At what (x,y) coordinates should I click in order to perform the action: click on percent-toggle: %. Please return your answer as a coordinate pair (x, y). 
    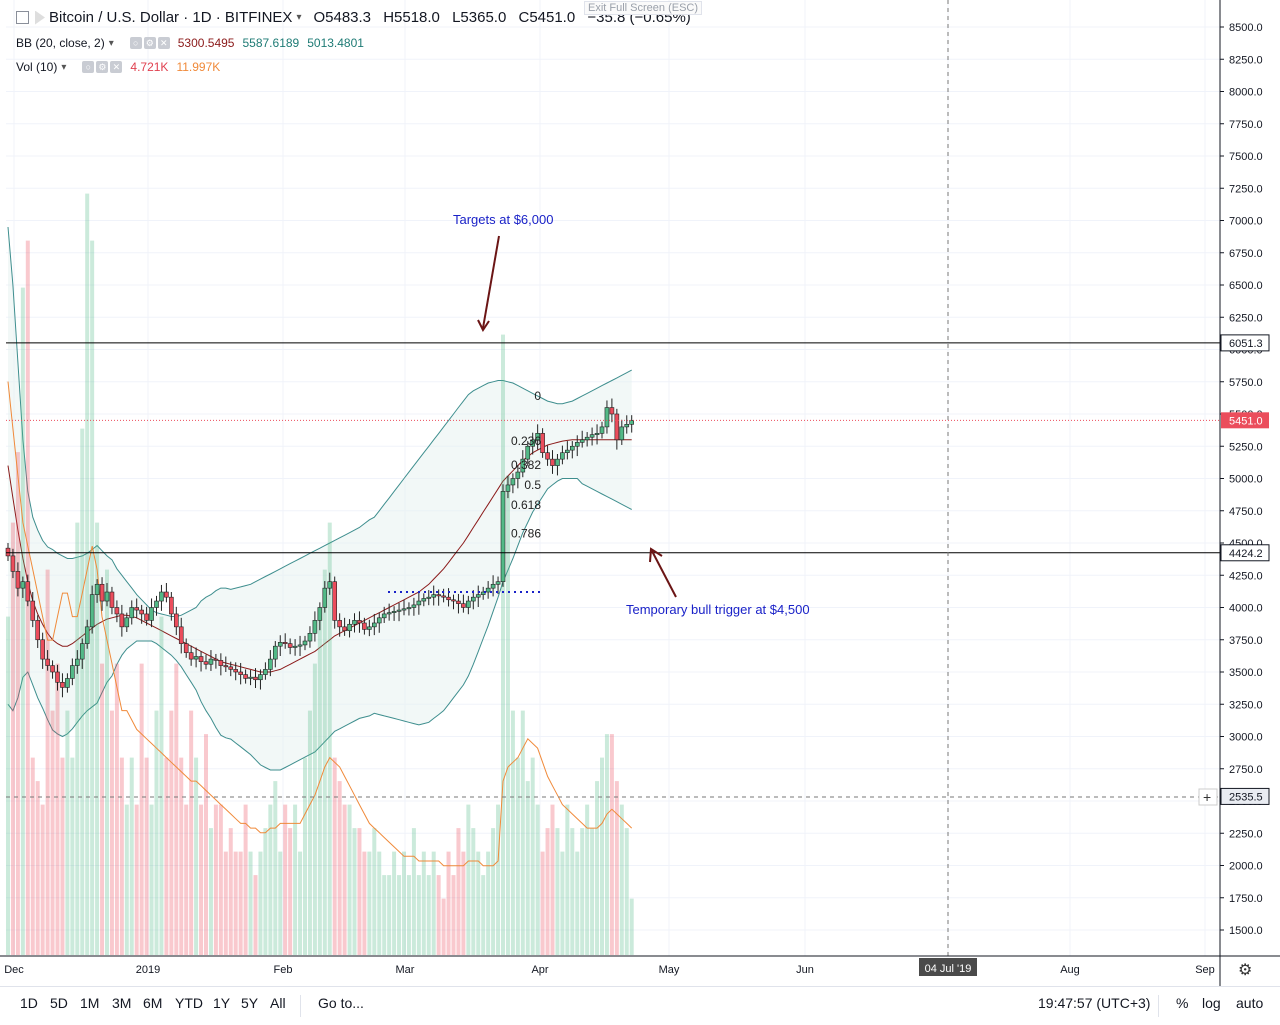
    Looking at the image, I should click on (1182, 1003).